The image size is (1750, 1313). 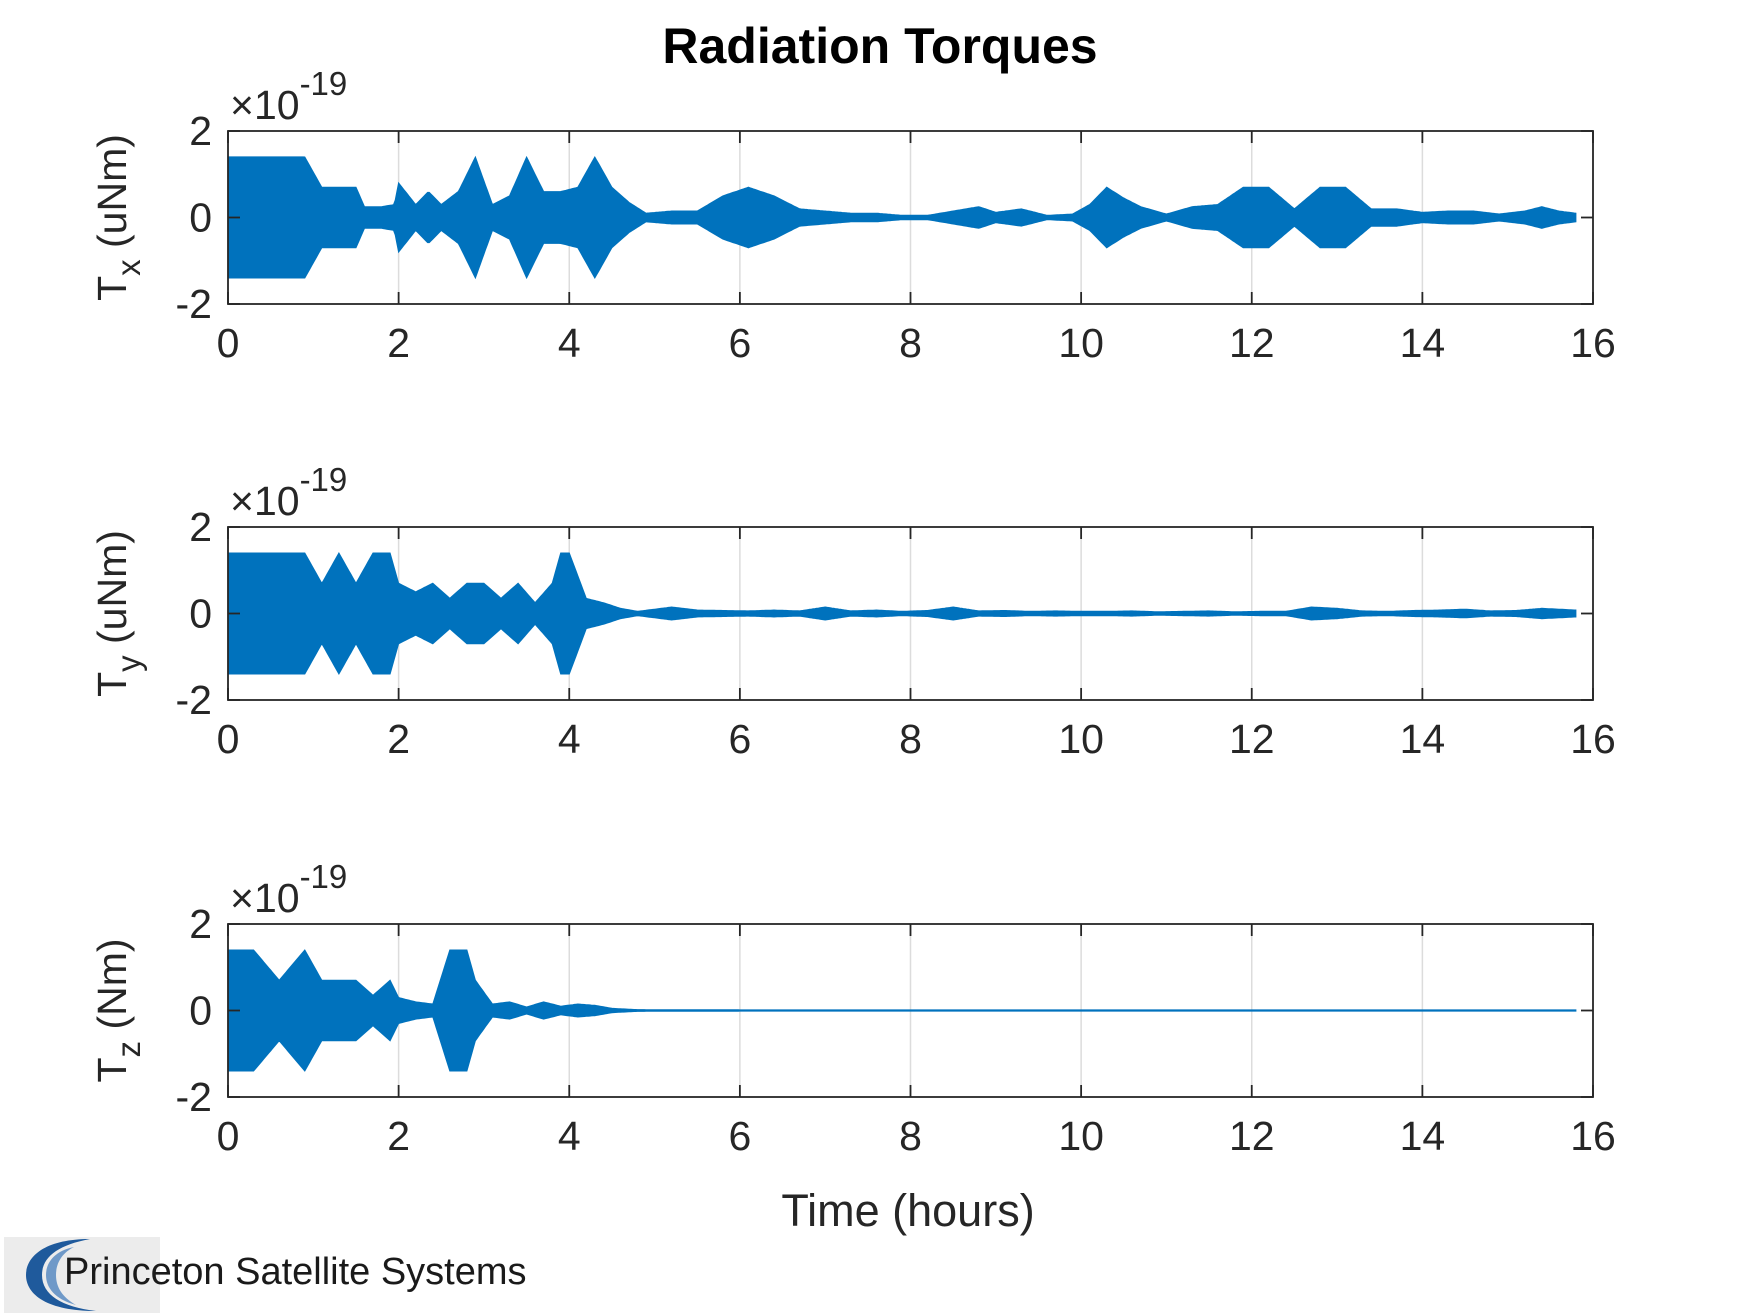 I want to click on princeton-satellite-systems-logo: Princeton Satellite Systems, so click(x=304, y=1275).